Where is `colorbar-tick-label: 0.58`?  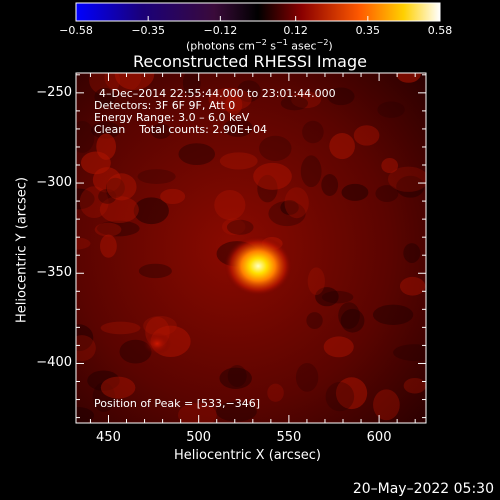 colorbar-tick-label: 0.58 is located at coordinates (440, 30).